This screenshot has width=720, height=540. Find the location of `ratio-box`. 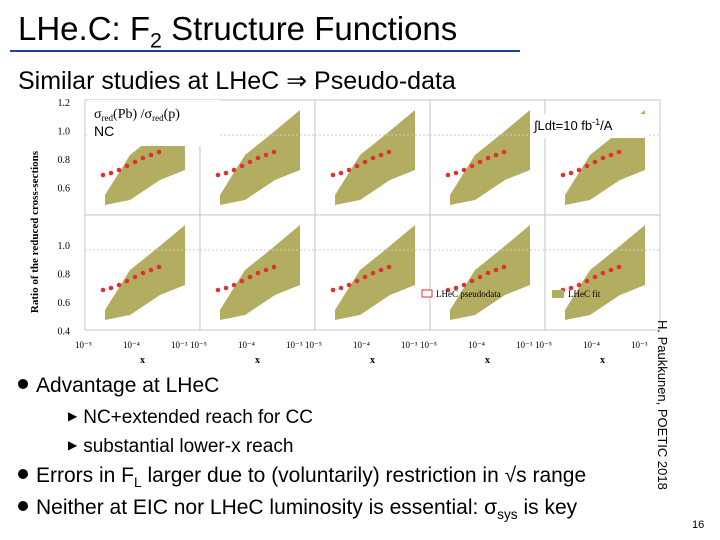

ratio-box is located at coordinates (154, 123).